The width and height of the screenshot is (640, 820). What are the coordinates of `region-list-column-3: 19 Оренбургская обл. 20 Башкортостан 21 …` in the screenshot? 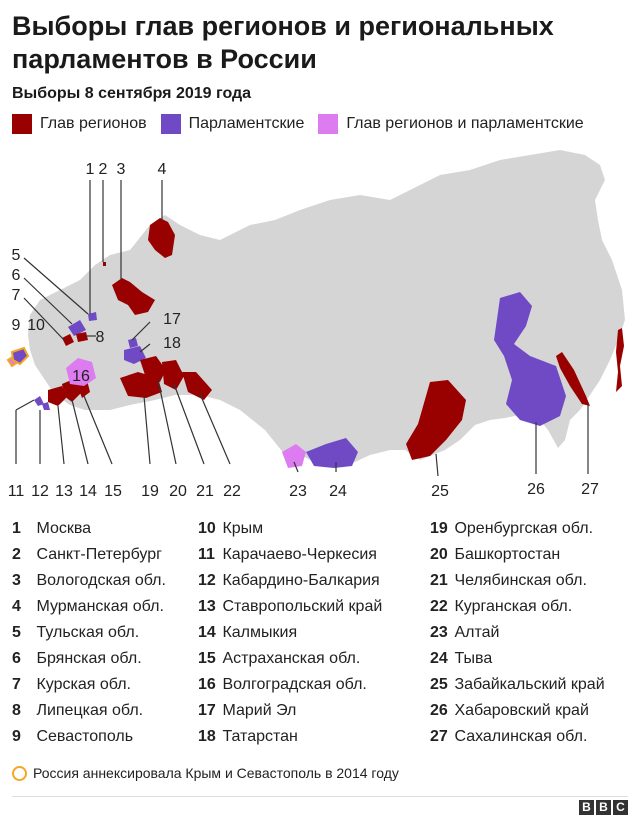 It's located at (517, 633).